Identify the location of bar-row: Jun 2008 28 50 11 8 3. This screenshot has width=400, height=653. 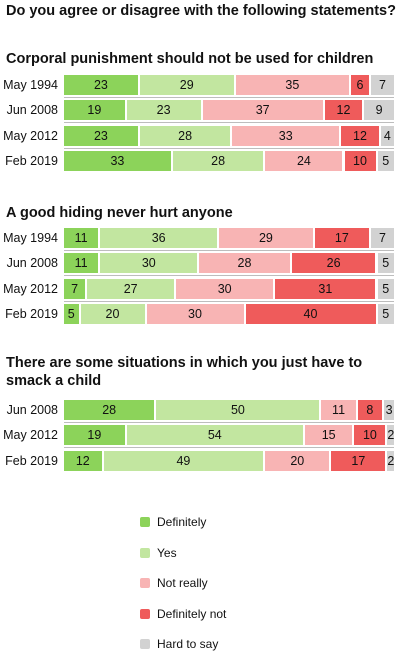
(200, 410).